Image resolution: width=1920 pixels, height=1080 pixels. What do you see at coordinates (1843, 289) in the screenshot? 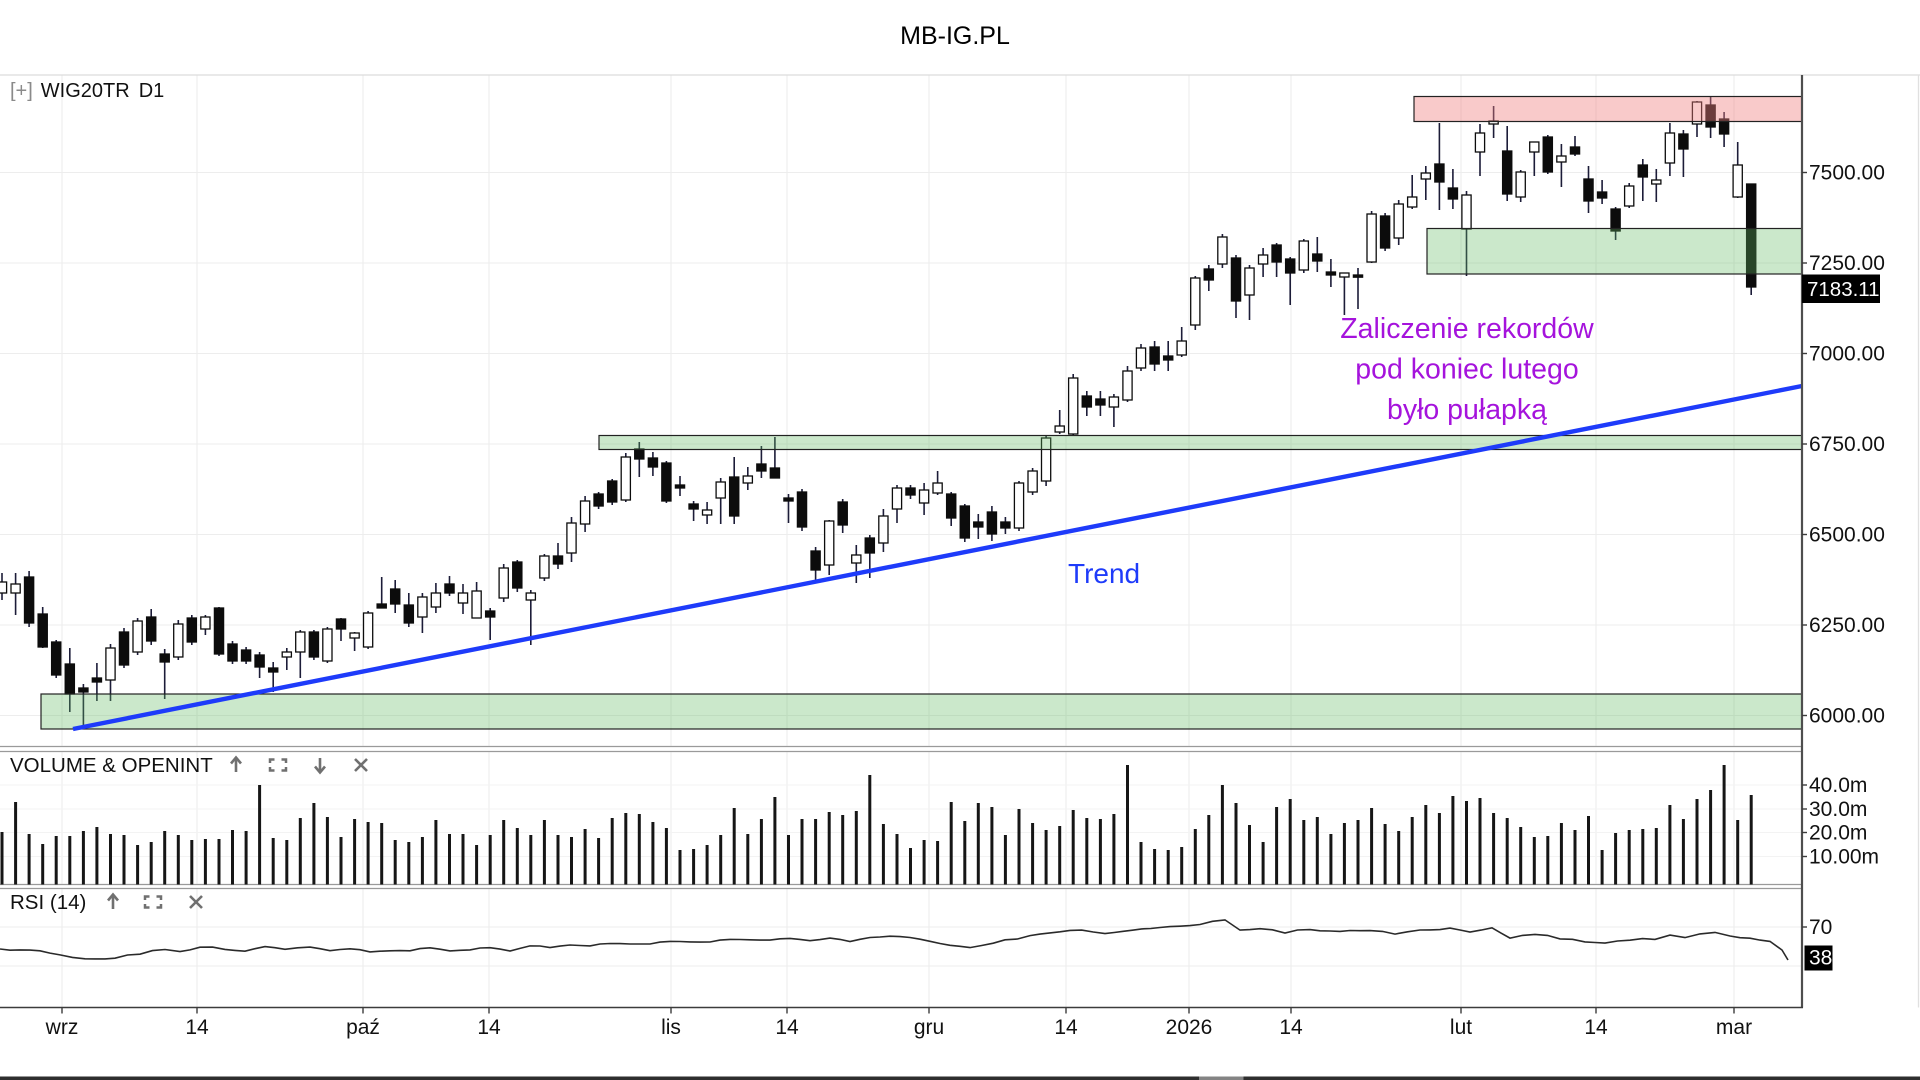
I see `svg-text: 7183.11` at bounding box center [1843, 289].